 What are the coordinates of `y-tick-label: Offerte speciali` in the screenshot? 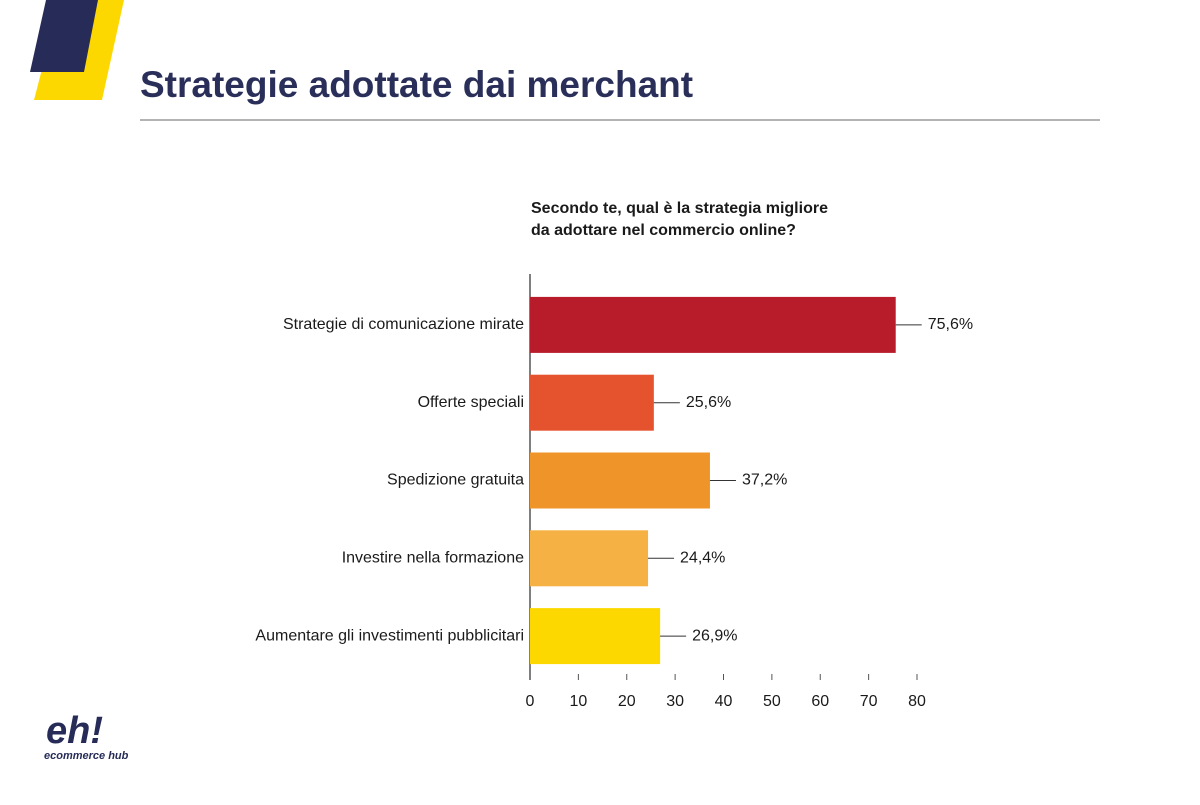 It's located at (471, 402).